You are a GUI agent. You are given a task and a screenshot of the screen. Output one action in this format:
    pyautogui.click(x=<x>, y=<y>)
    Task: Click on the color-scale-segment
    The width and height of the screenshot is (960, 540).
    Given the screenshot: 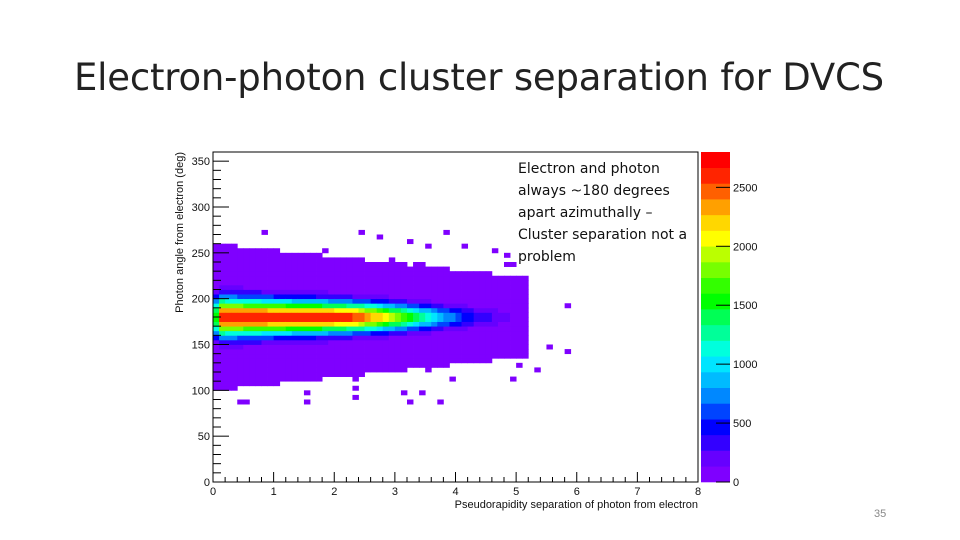 What is the action you would take?
    pyautogui.click(x=715, y=458)
    